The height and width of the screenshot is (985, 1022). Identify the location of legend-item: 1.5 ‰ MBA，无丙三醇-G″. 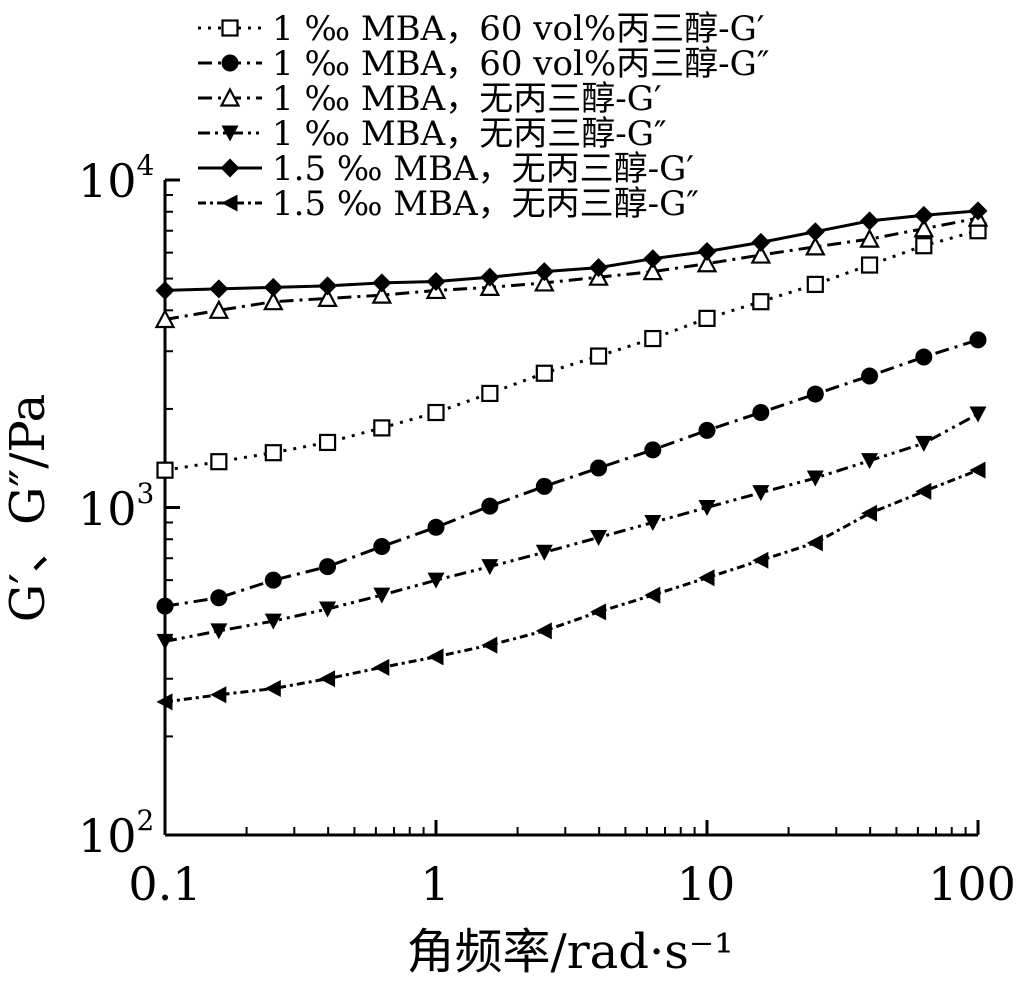
(448, 204).